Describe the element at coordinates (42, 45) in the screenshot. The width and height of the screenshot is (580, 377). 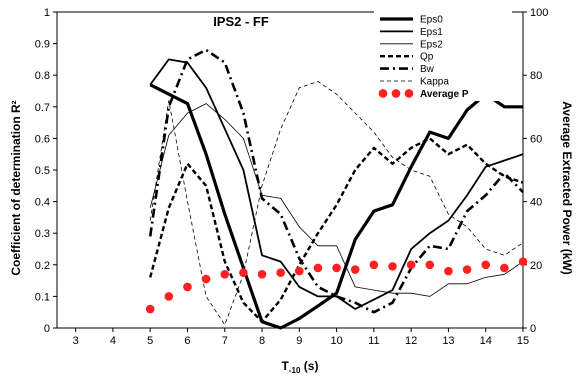
I see `y-tick-label: 0.9` at that location.